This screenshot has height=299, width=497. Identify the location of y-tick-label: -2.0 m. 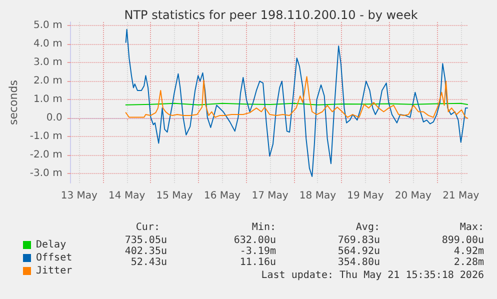
(46, 155).